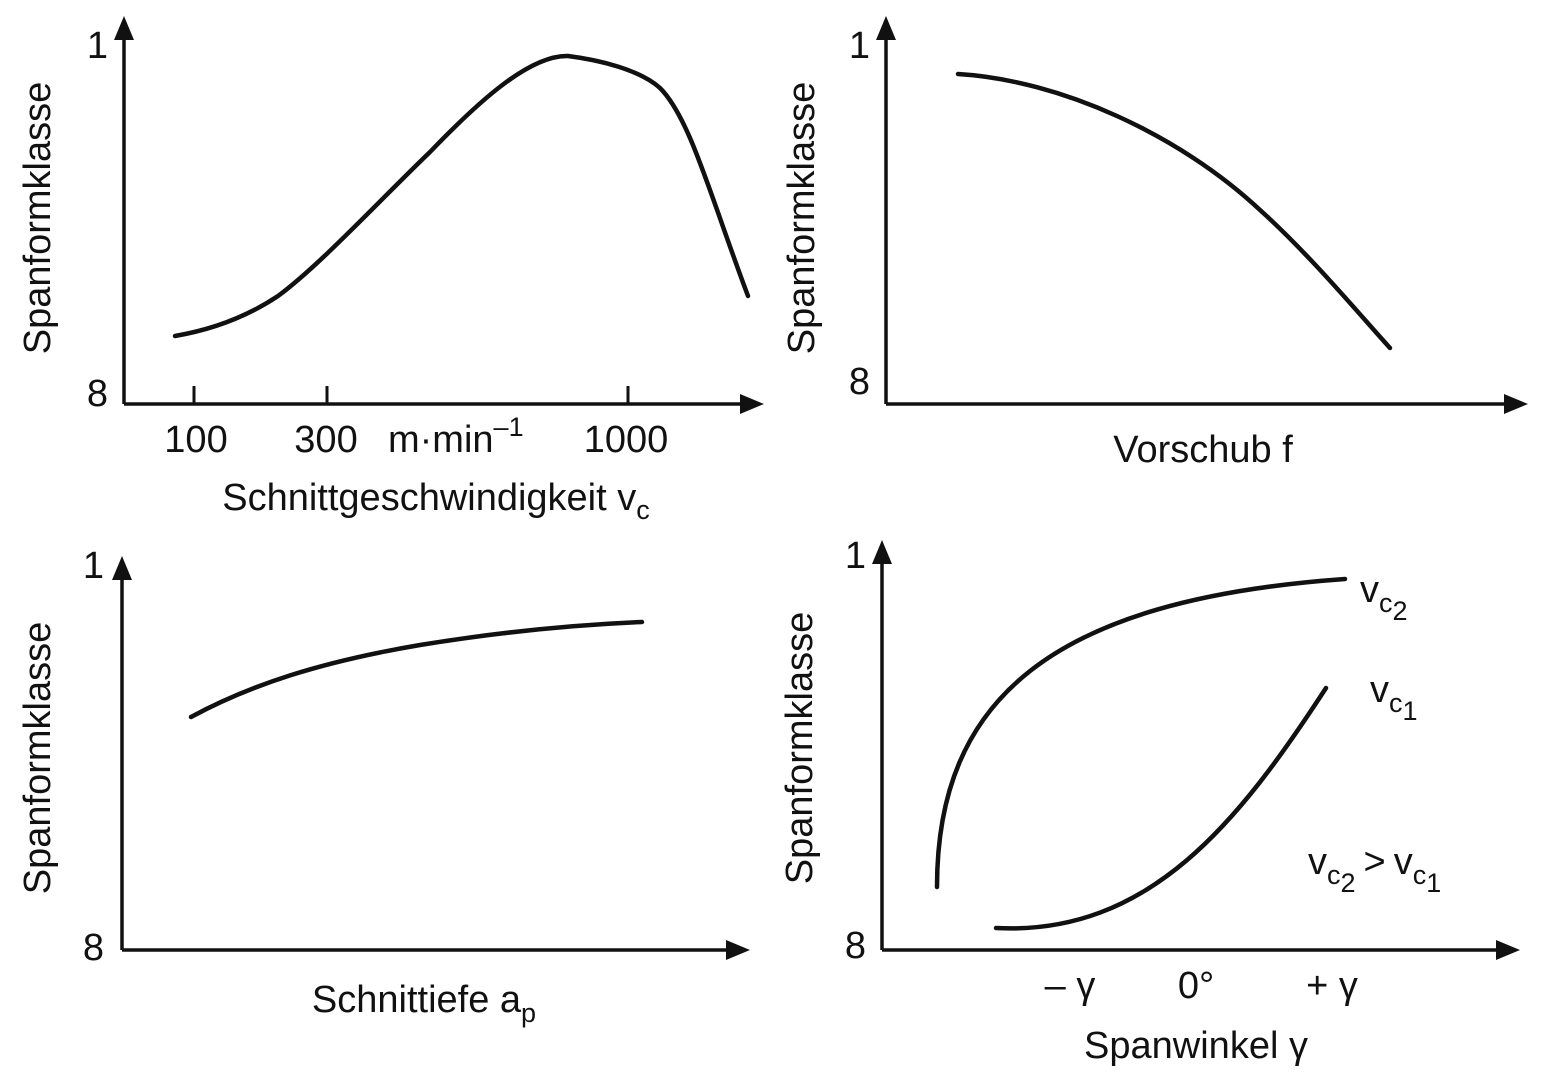 This screenshot has width=1550, height=1077. I want to click on annotation-vc2-gt-vc1: vc2 > vc1, so click(1374, 869).